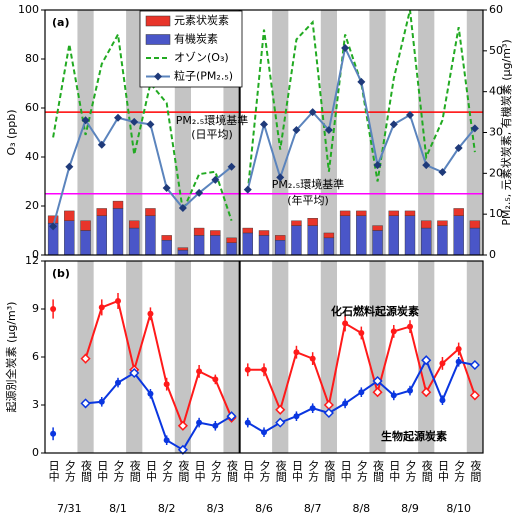 Image resolution: width=517 pixels, height=519 pixels. Describe the element at coordinates (201, 20) in the screenshot. I see `legend-label: 元素状炭素` at that location.